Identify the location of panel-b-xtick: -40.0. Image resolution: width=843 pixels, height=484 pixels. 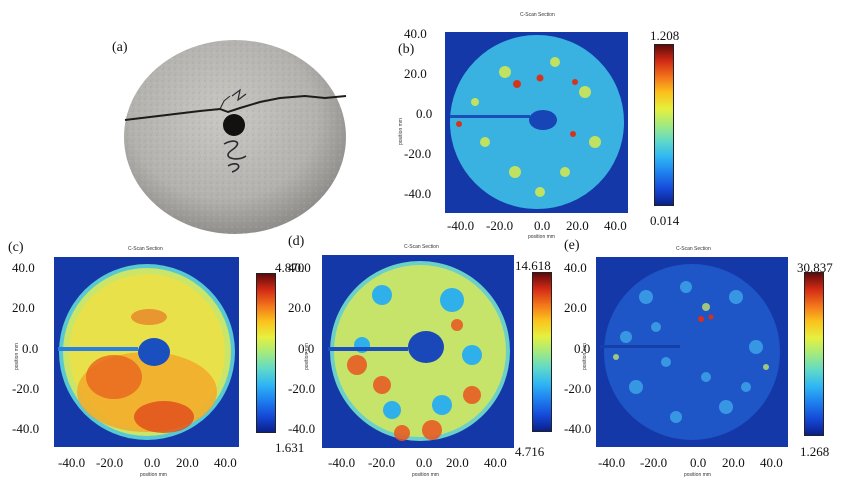
(461, 225).